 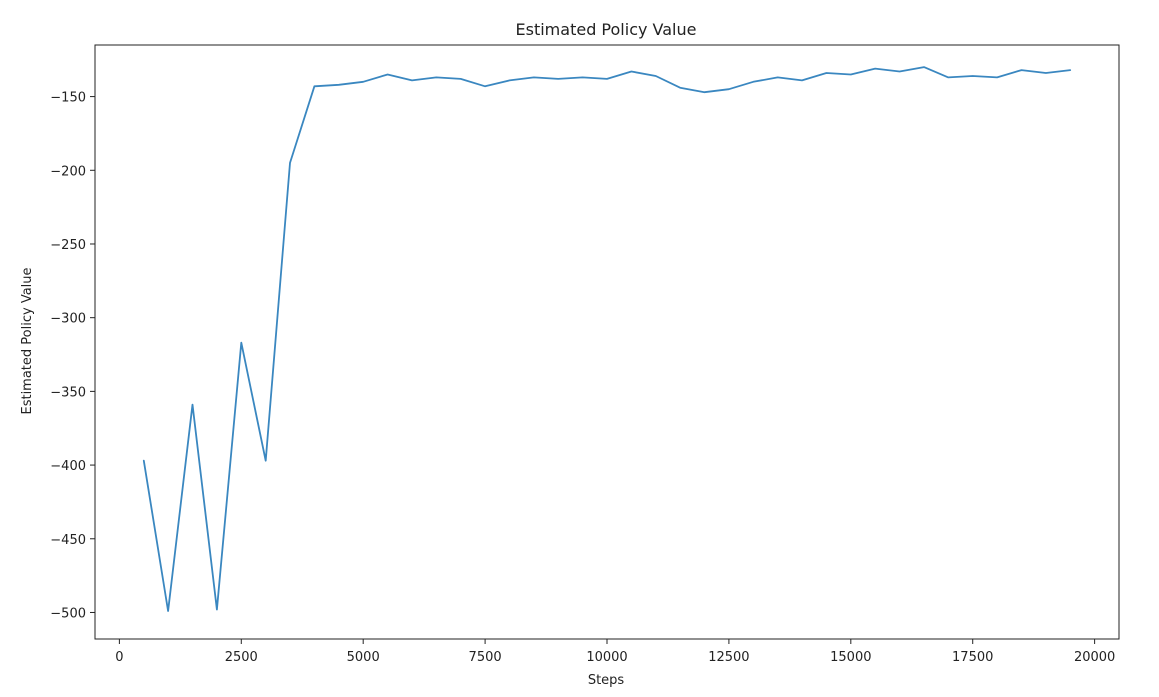 I want to click on x-tick-label: 2500, so click(x=241, y=657).